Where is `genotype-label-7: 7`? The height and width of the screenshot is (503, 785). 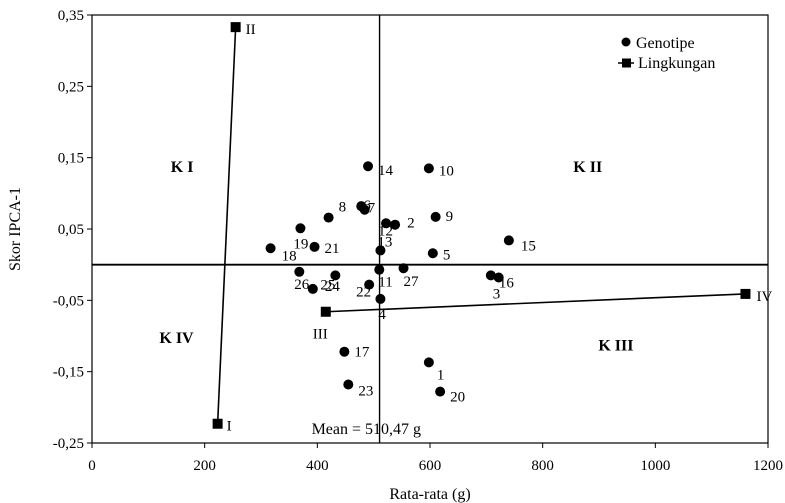
genotype-label-7: 7 is located at coordinates (372, 209).